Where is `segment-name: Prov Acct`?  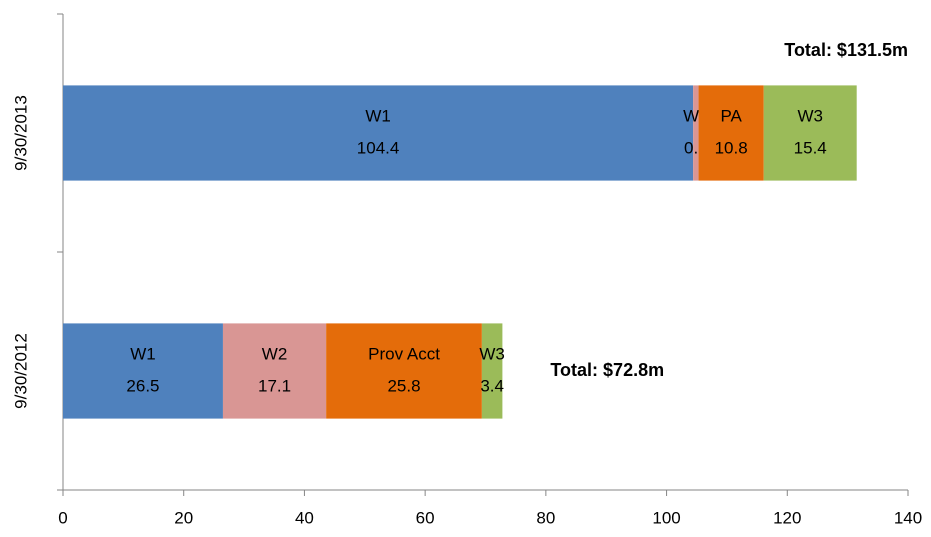
segment-name: Prov Acct is located at coordinates (404, 353).